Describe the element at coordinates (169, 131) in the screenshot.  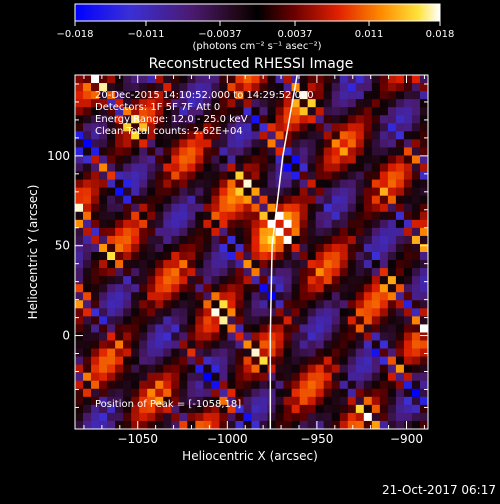
I see `annotation-line: Clean Total counts: 2.62E+04` at that location.